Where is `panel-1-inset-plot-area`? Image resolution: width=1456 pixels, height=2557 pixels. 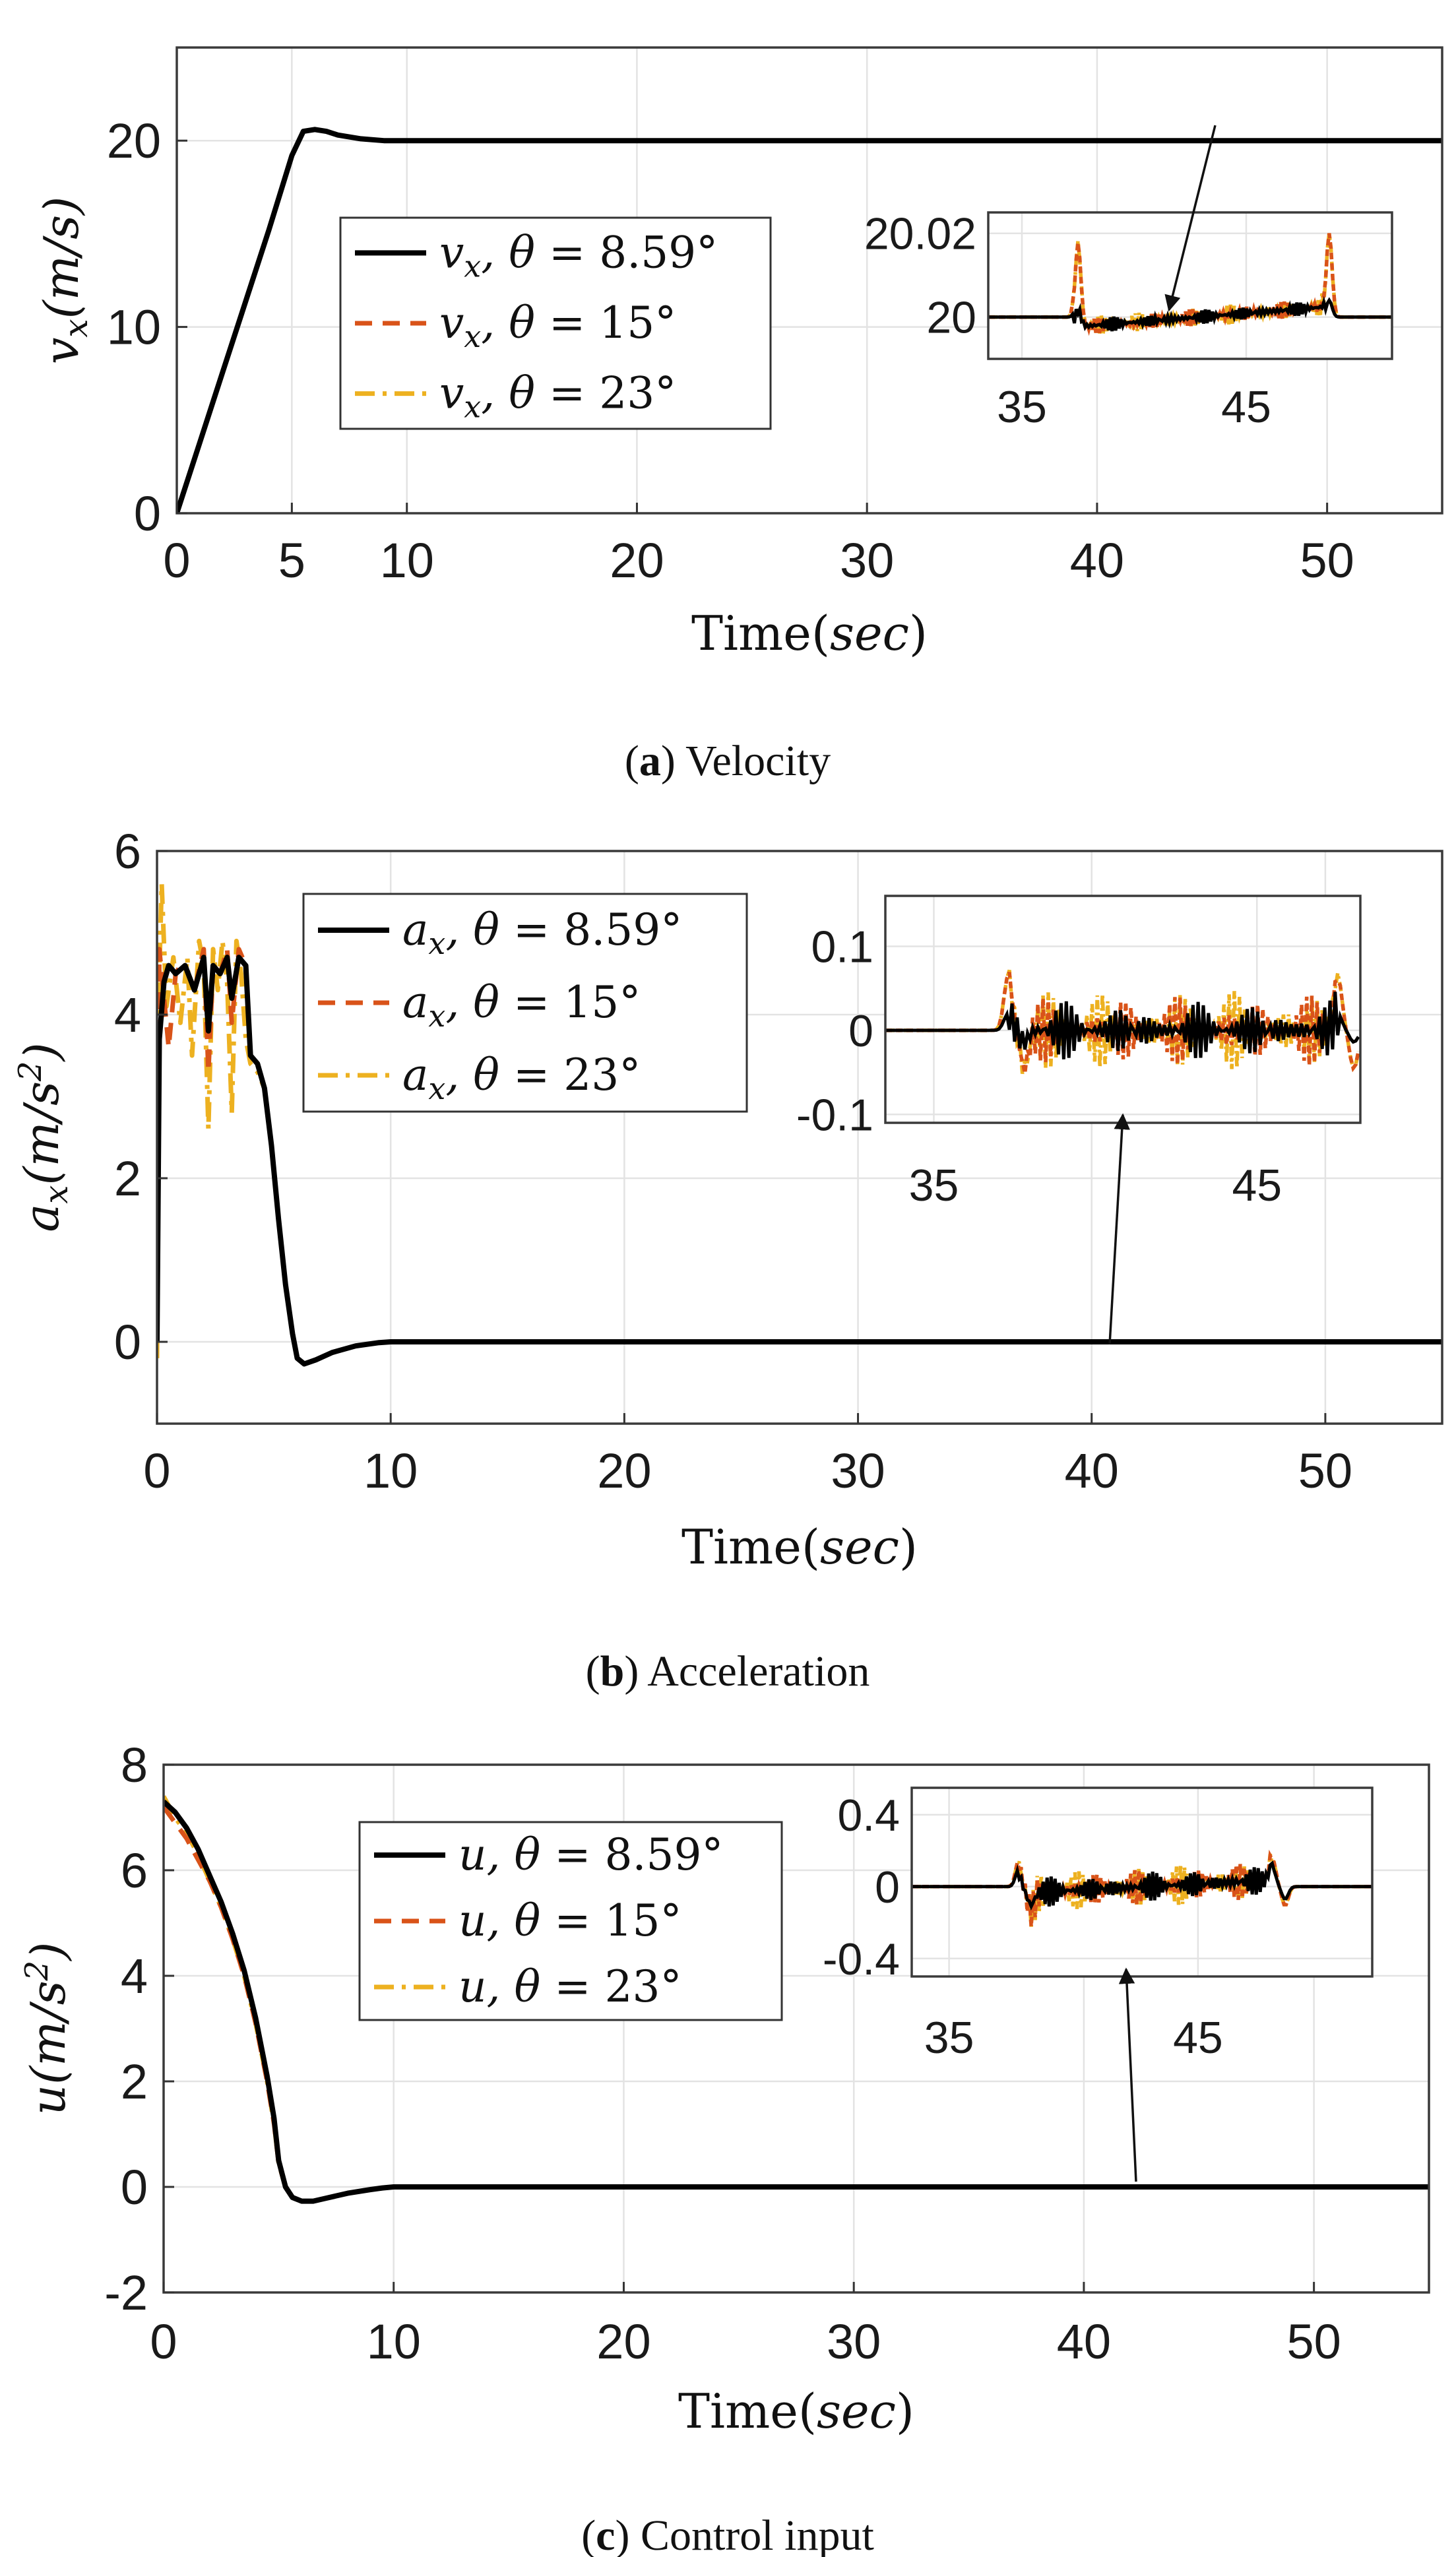
panel-1-inset-plot-area is located at coordinates (1190, 285).